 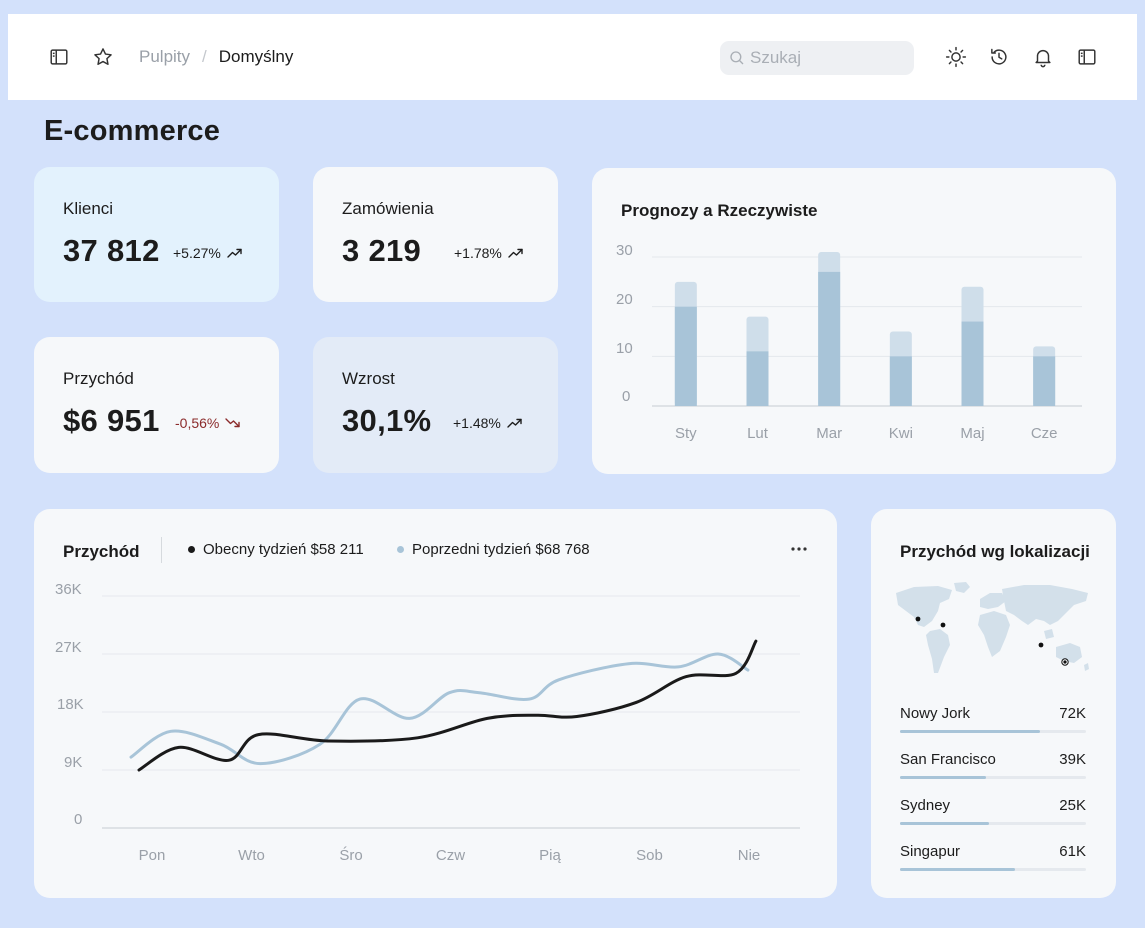 What do you see at coordinates (197, 253) in the screenshot?
I see `kpi-change-value: +5.27%` at bounding box center [197, 253].